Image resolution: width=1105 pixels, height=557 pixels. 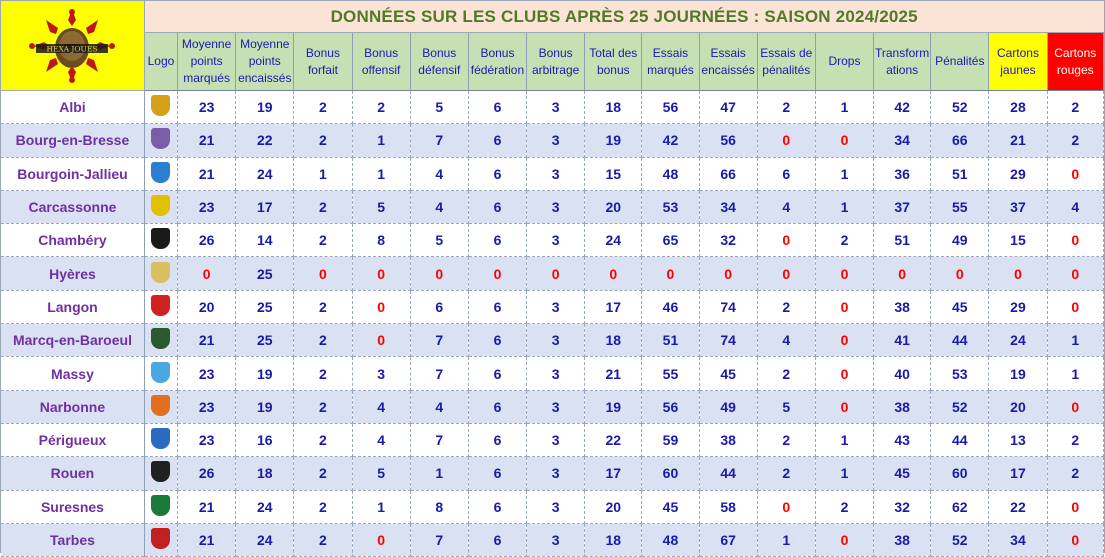 I want to click on table-row: Rouen 26 18 2 5 1 6 3 17 60 44 2 1 45 60 17 2, so click(x=553, y=473).